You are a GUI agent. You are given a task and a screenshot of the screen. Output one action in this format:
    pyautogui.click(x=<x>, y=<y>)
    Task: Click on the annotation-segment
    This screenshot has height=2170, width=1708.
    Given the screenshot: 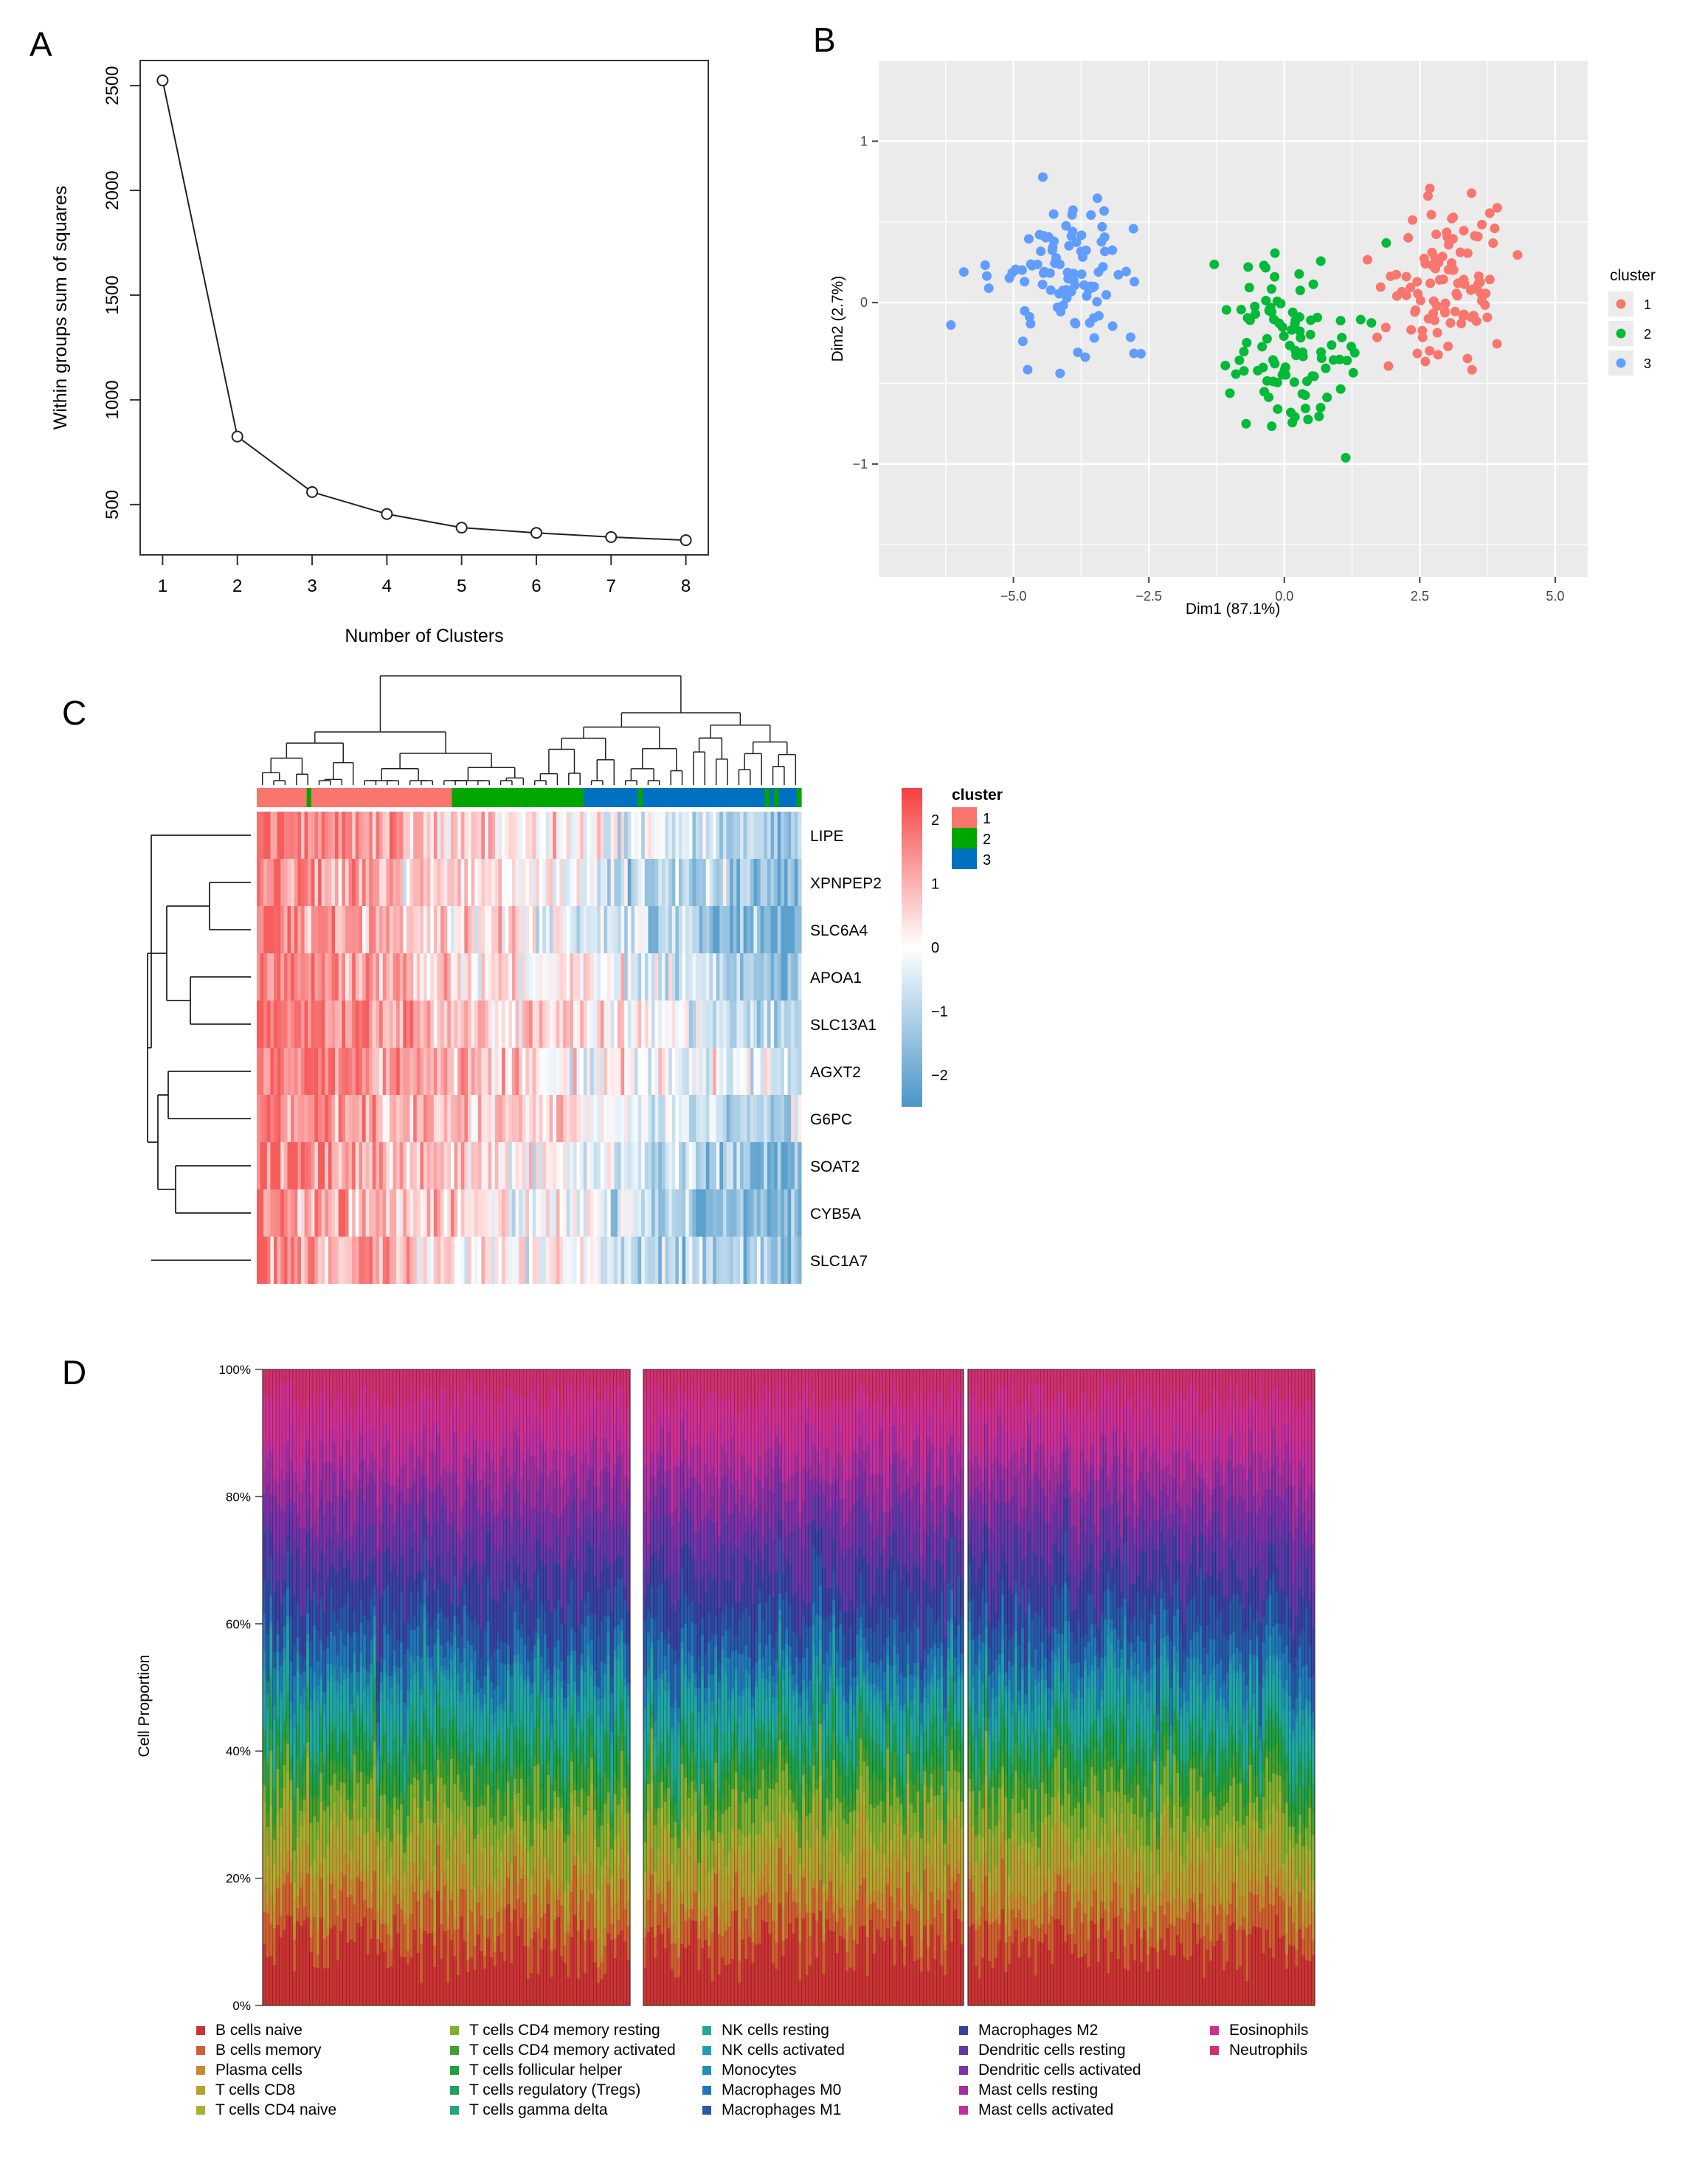 What is the action you would take?
    pyautogui.click(x=305, y=797)
    